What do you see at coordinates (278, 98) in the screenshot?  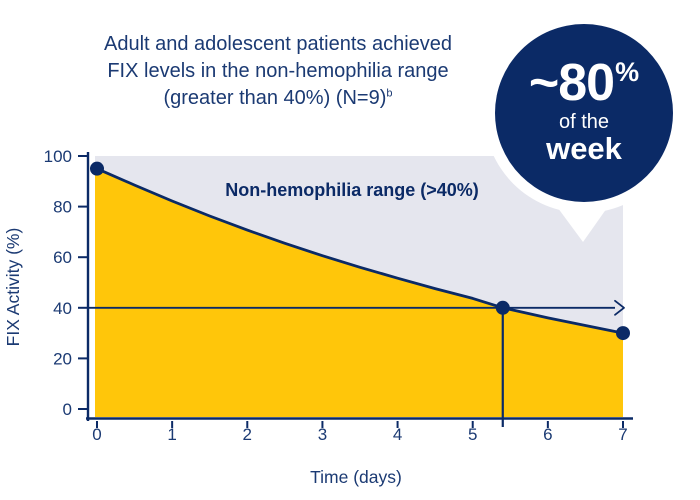 I see `chart-title-line3: (greater than 40%) (N=9)b` at bounding box center [278, 98].